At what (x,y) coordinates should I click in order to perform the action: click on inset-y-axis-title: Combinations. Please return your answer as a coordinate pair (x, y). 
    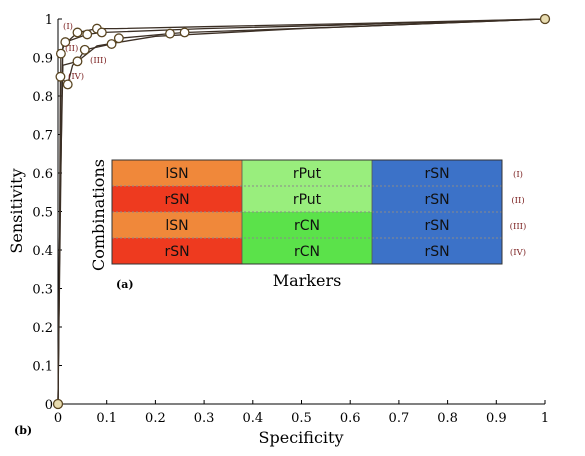
    Looking at the image, I should click on (98, 215).